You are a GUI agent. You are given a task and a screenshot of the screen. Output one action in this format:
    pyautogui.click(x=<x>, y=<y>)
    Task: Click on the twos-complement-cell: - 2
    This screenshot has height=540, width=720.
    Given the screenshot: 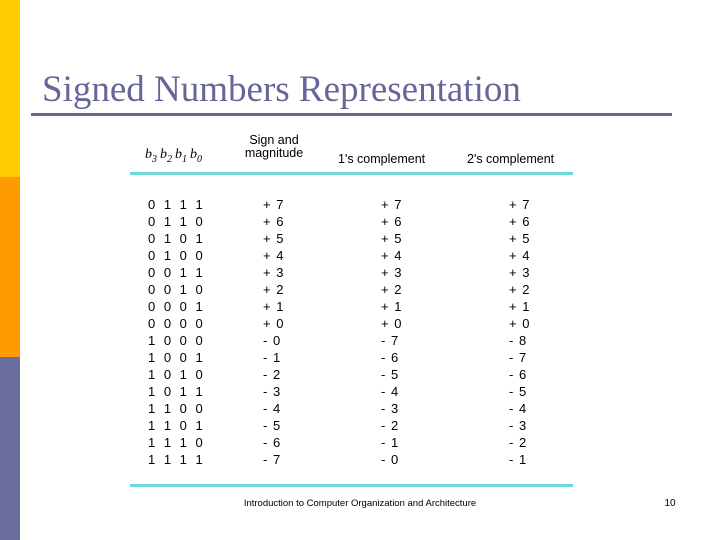 What is the action you would take?
    pyautogui.click(x=518, y=442)
    